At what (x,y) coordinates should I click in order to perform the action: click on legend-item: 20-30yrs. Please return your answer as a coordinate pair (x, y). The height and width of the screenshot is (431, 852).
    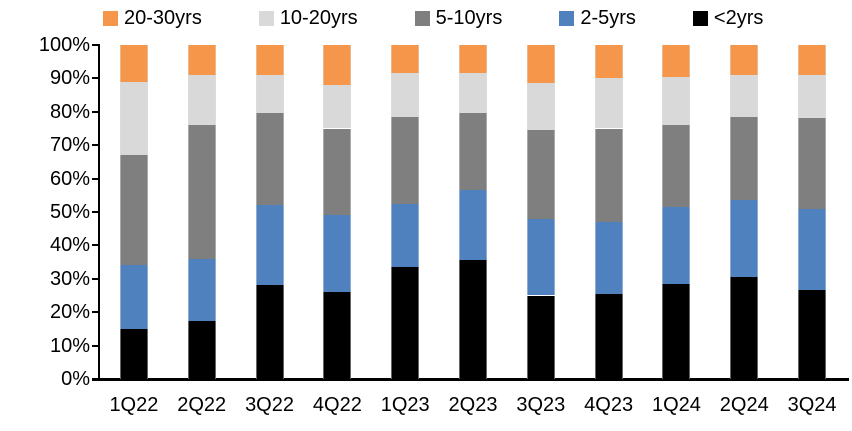
    Looking at the image, I should click on (152, 18).